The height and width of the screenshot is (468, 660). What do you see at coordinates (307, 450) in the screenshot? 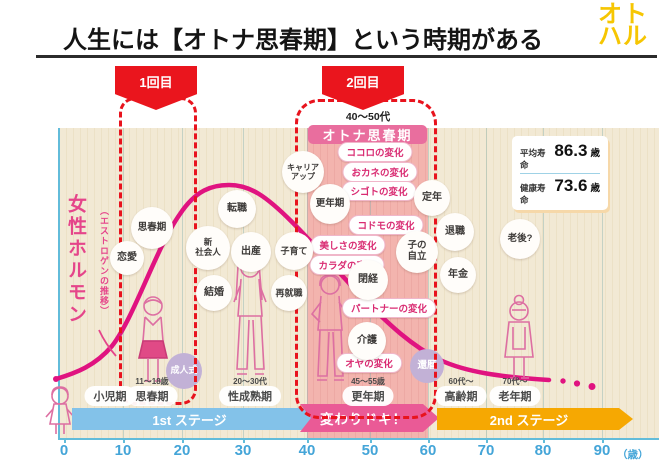
I see `x-tick: 40` at bounding box center [307, 450].